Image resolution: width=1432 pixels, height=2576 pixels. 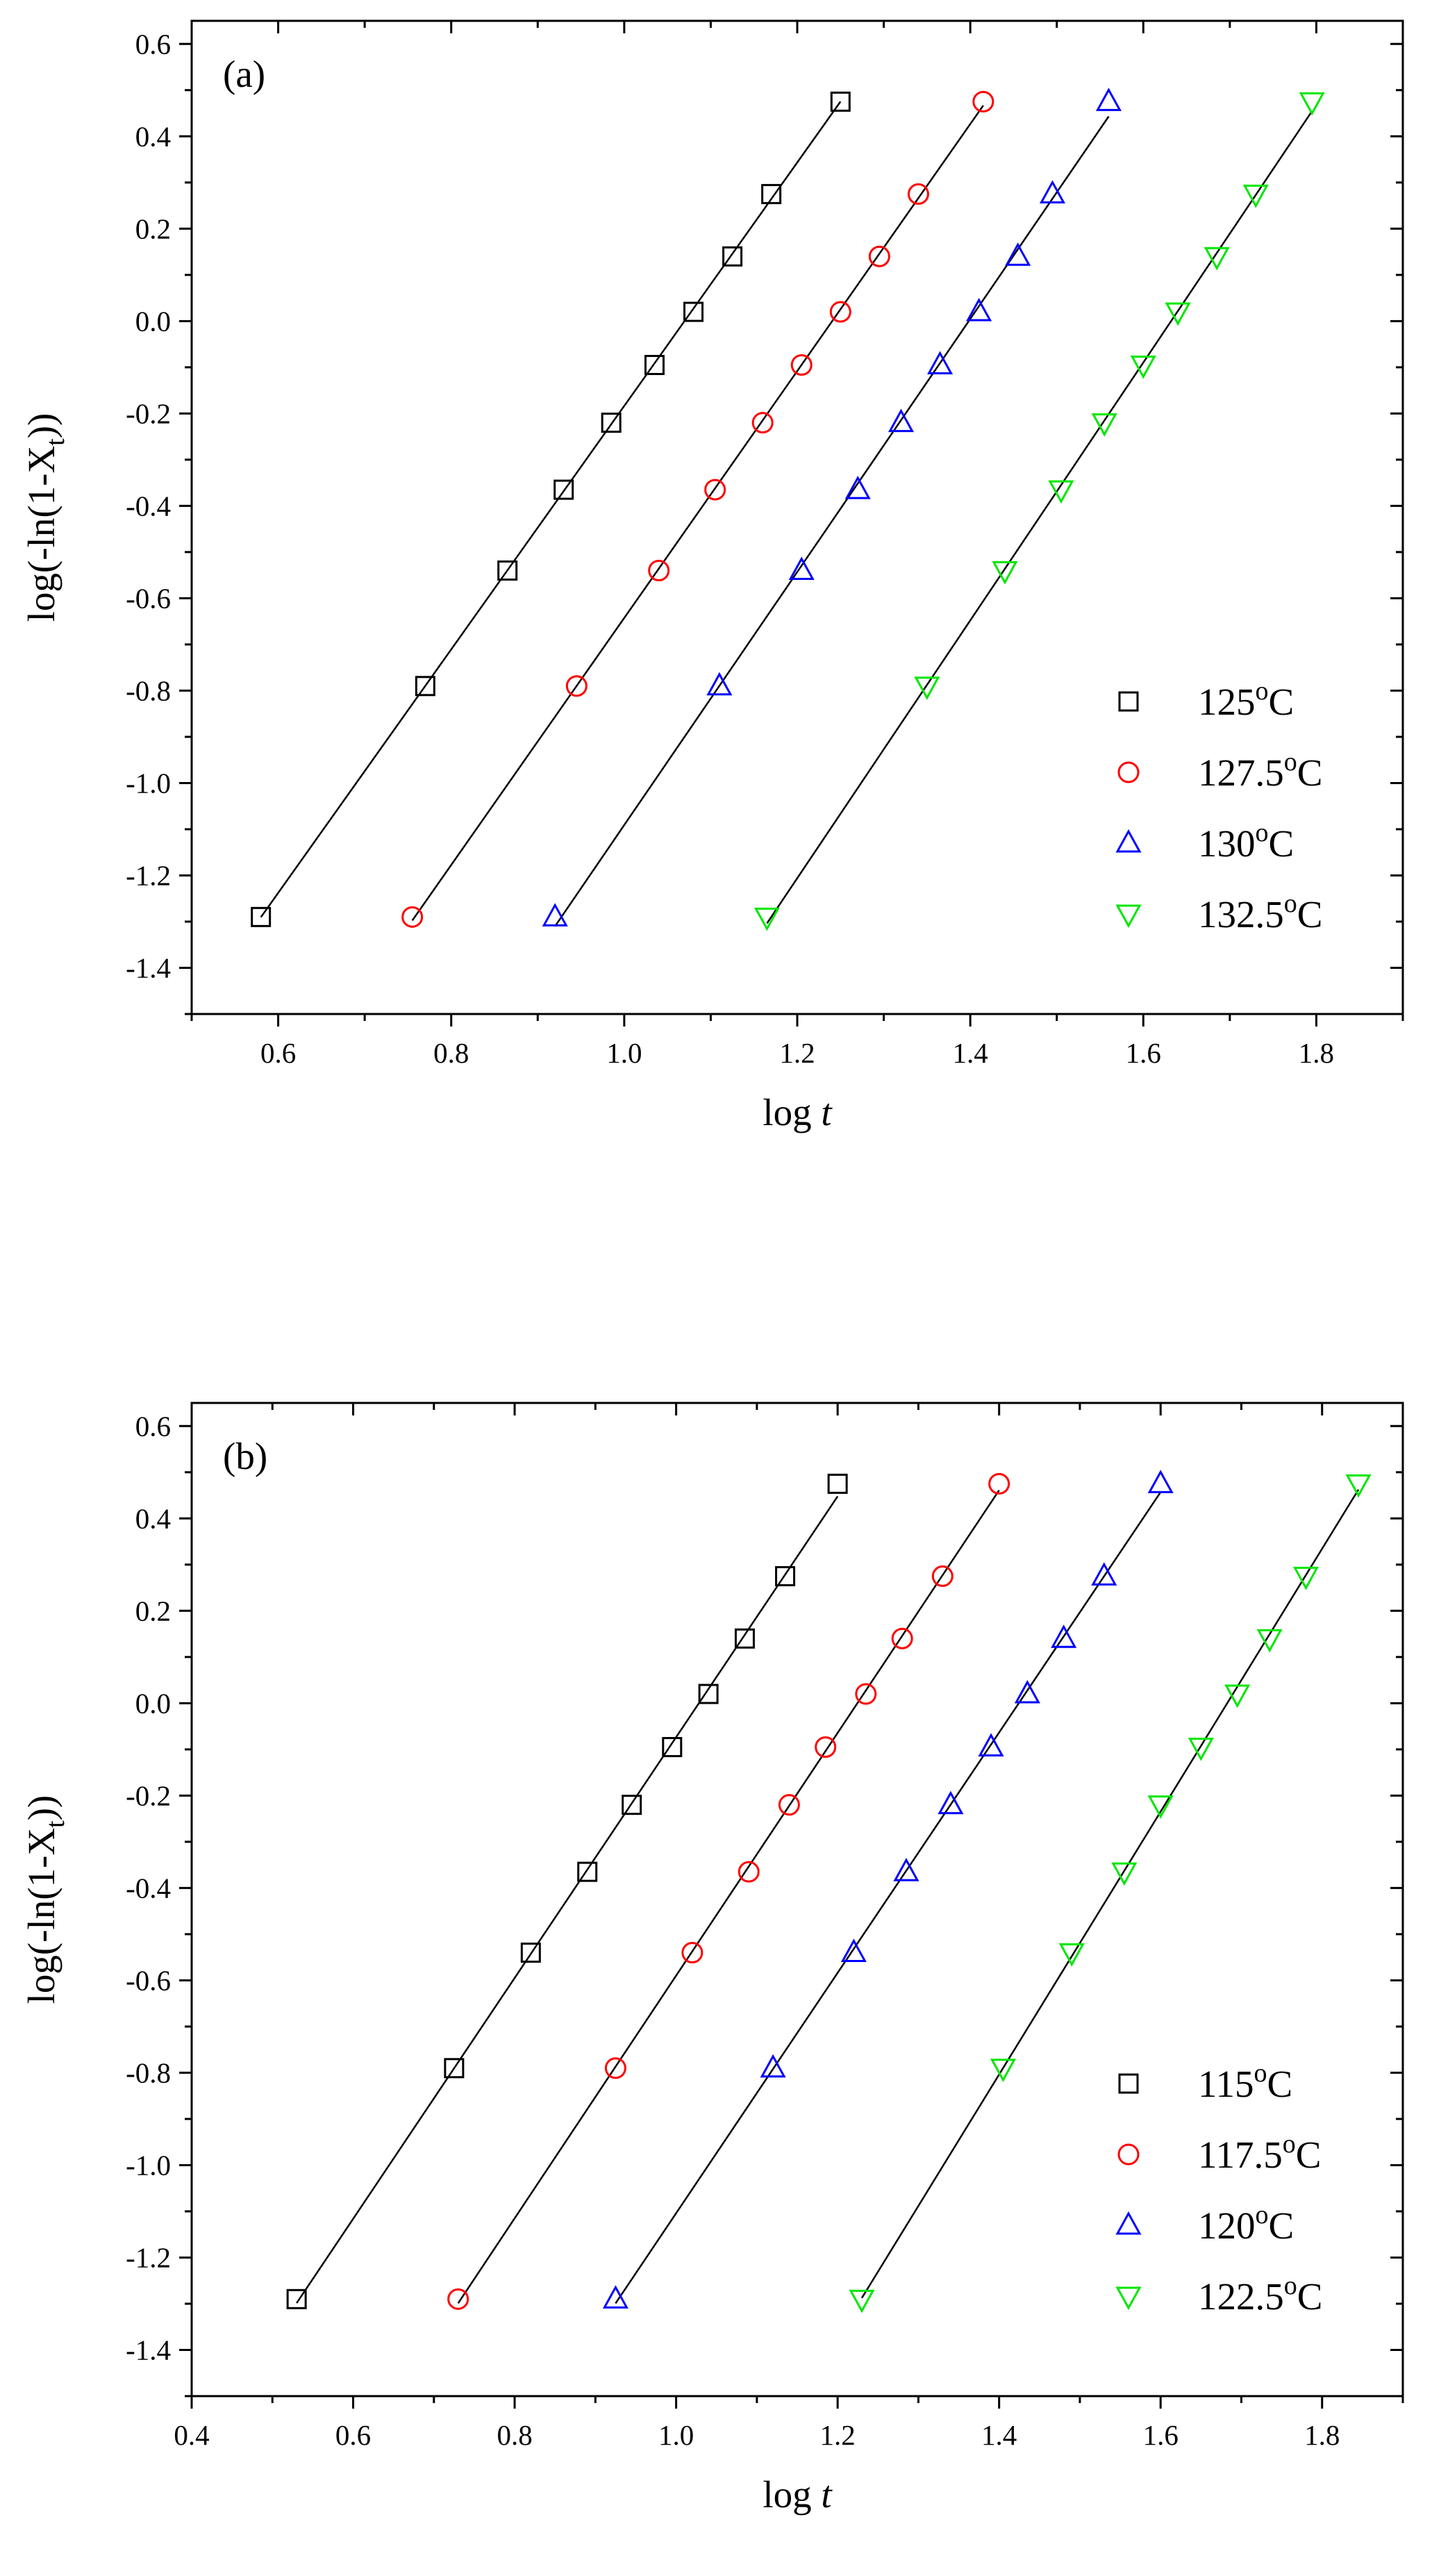 What do you see at coordinates (1241, 2296) in the screenshot?
I see `legend-label-value: 122.5` at bounding box center [1241, 2296].